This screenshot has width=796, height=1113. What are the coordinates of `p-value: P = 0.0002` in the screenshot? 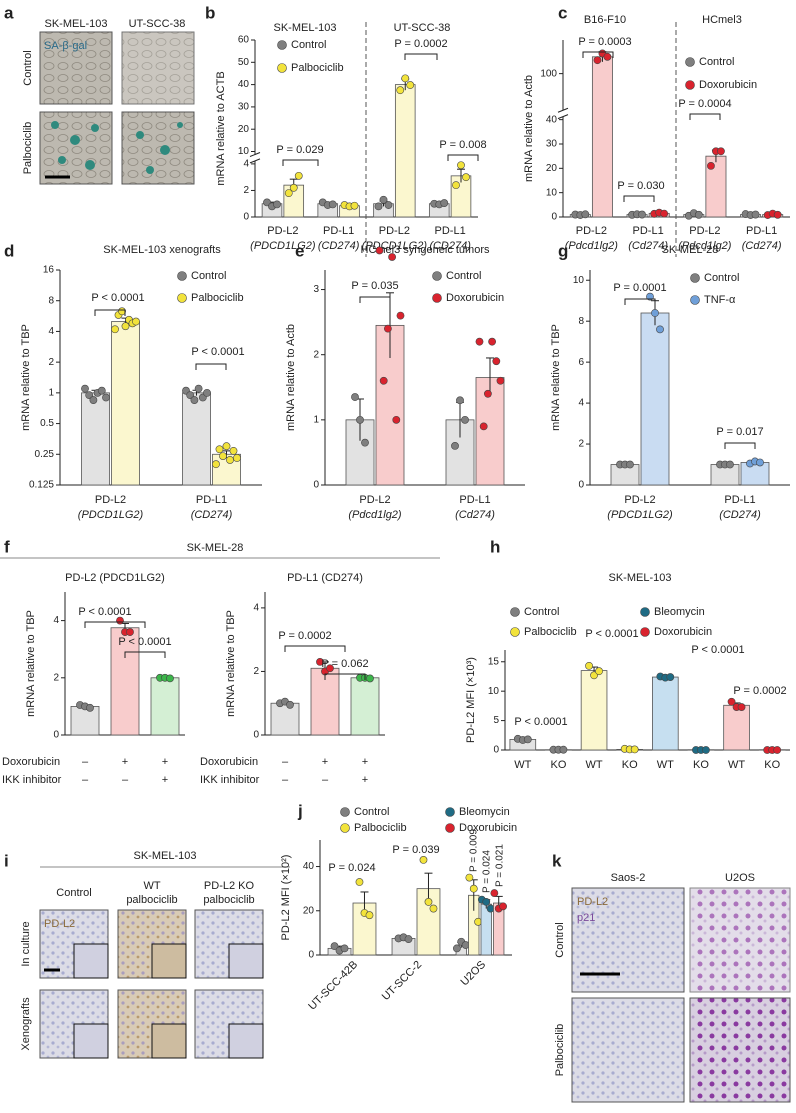 It's located at (420, 44).